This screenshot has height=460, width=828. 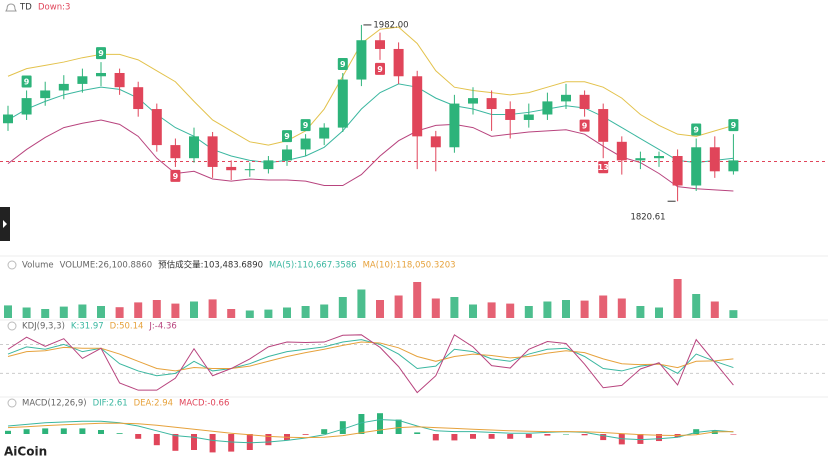 I want to click on legend-item: VOLUME:26,100.8860, so click(x=106, y=266).